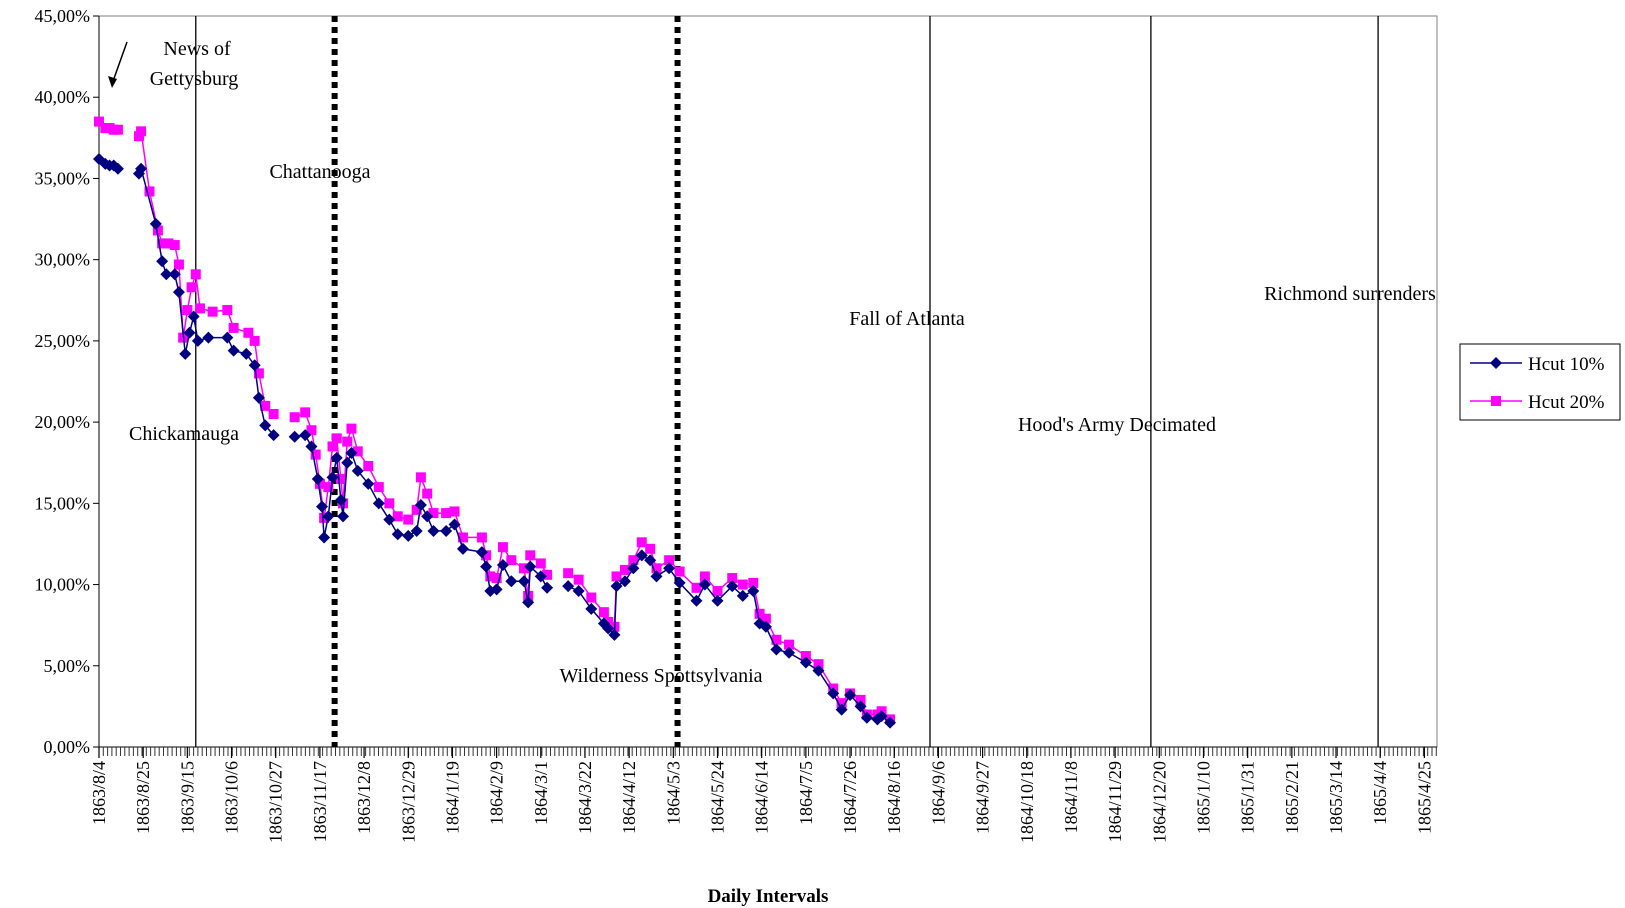  What do you see at coordinates (276, 802) in the screenshot?
I see `x-tick-label: 1863/10/27` at bounding box center [276, 802].